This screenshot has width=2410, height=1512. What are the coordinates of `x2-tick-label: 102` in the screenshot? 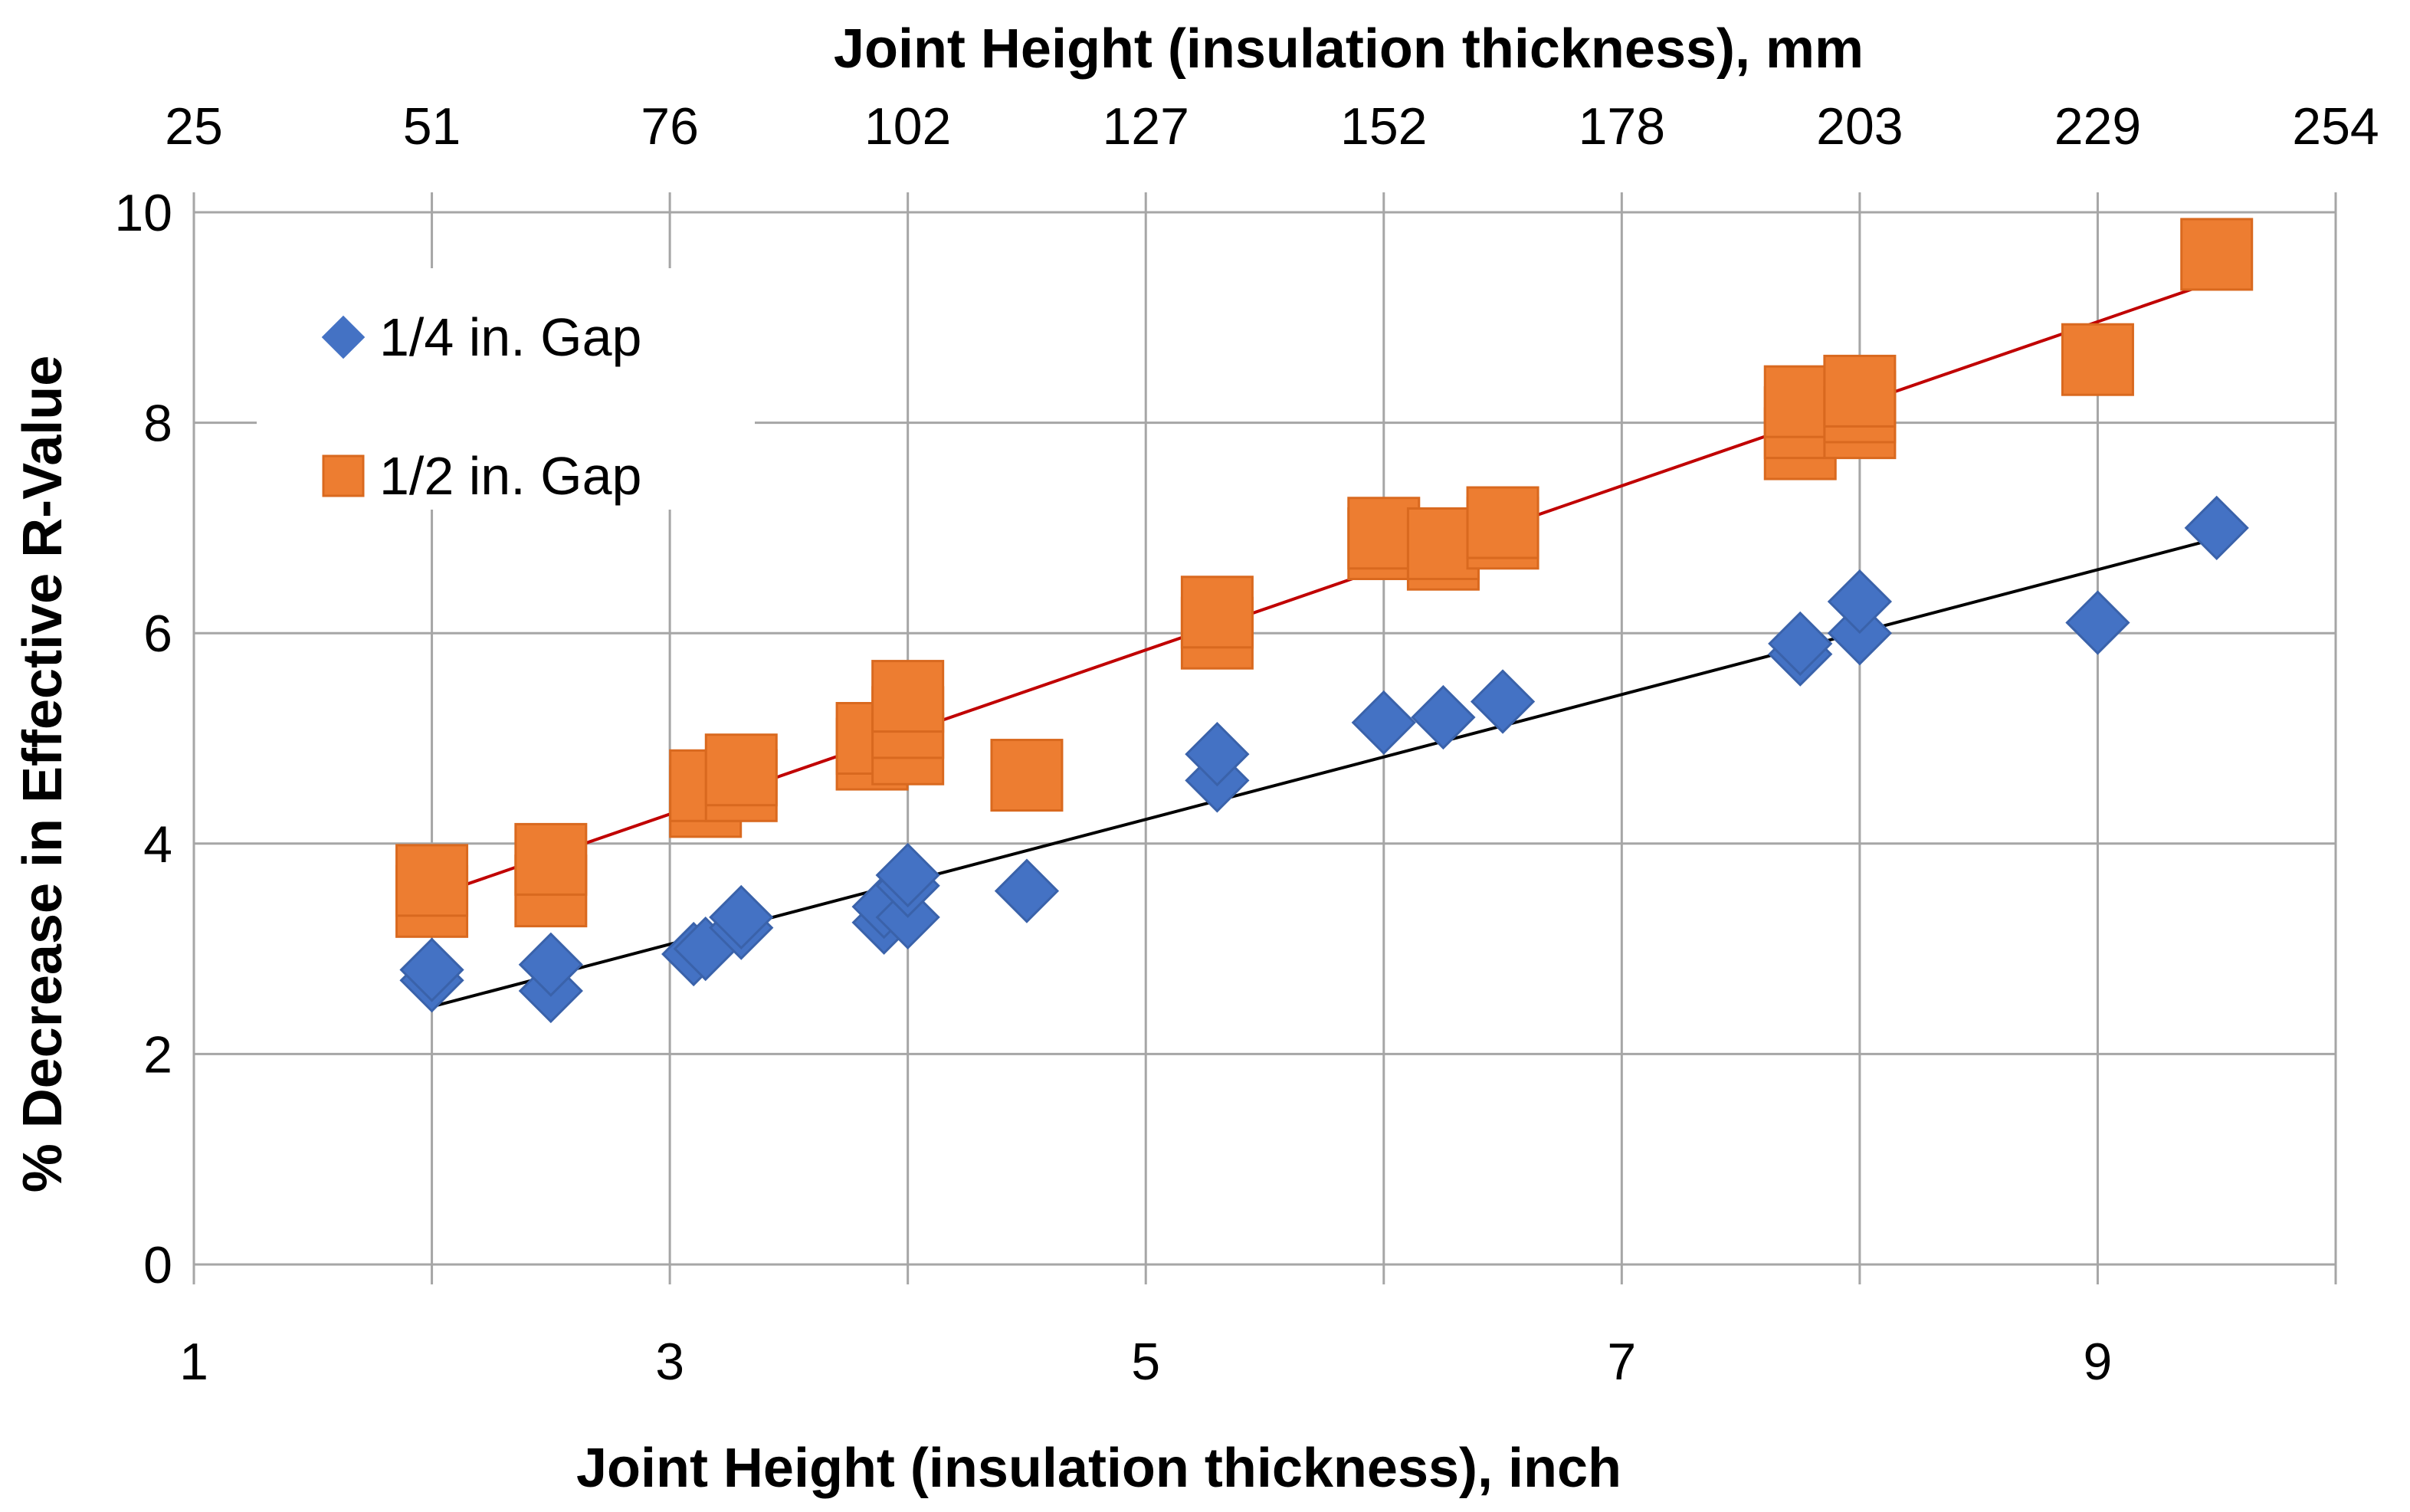 It's located at (907, 127).